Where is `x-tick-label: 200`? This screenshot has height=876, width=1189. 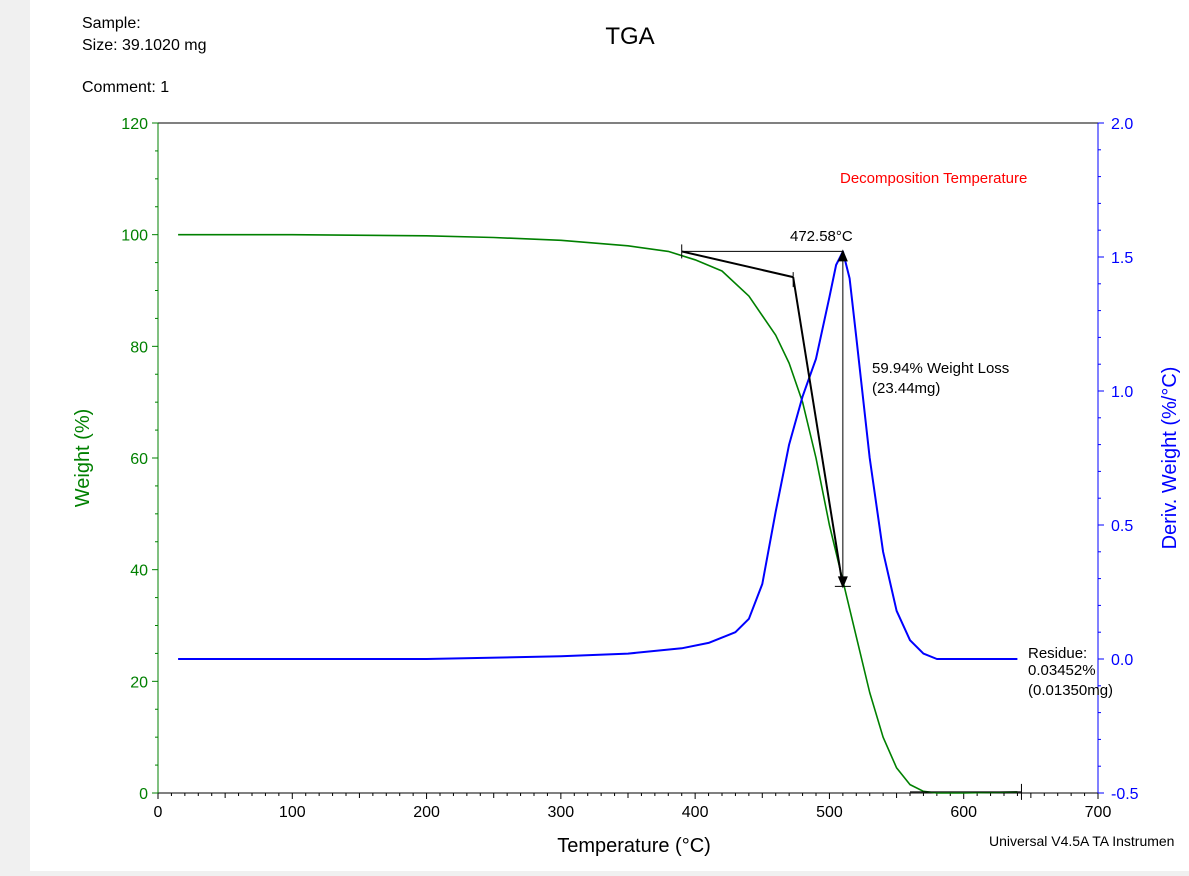
x-tick-label: 200 is located at coordinates (426, 812).